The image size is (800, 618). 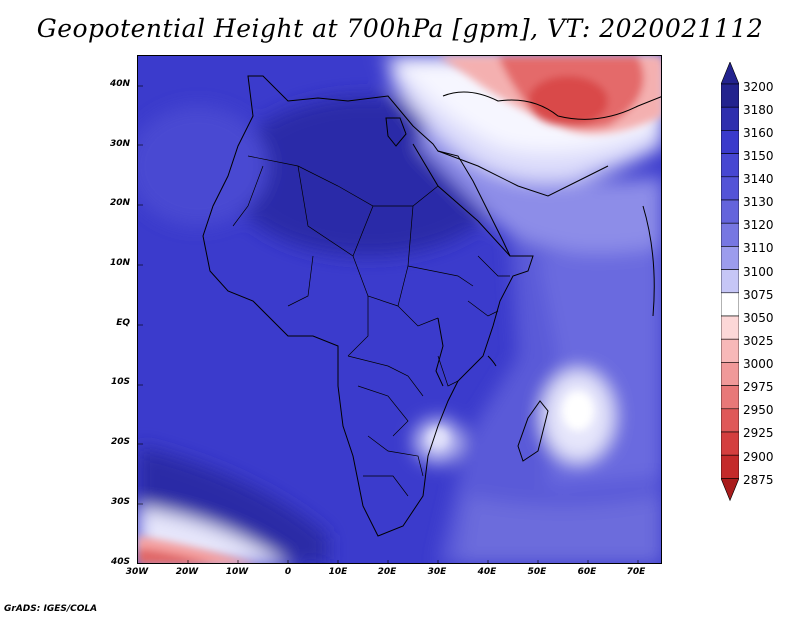 I want to click on colorbar-label-3140: 3140, so click(x=758, y=179).